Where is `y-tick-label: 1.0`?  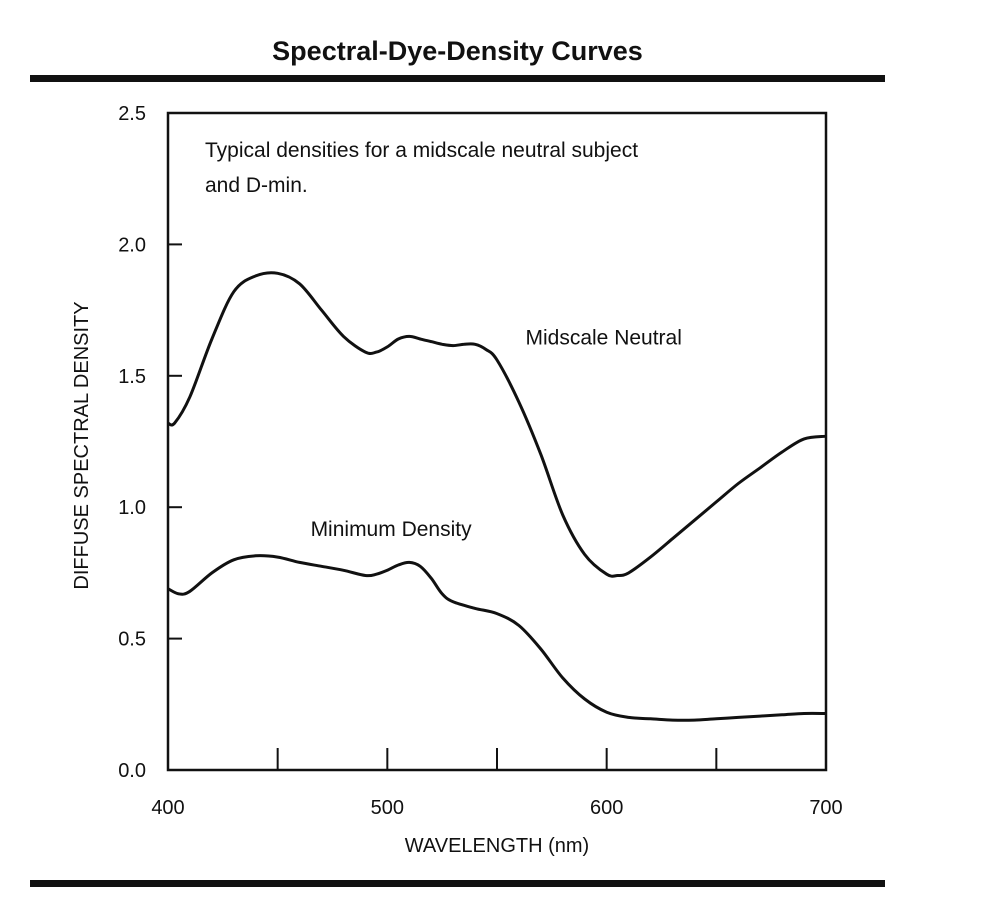
y-tick-label: 1.0 is located at coordinates (132, 508).